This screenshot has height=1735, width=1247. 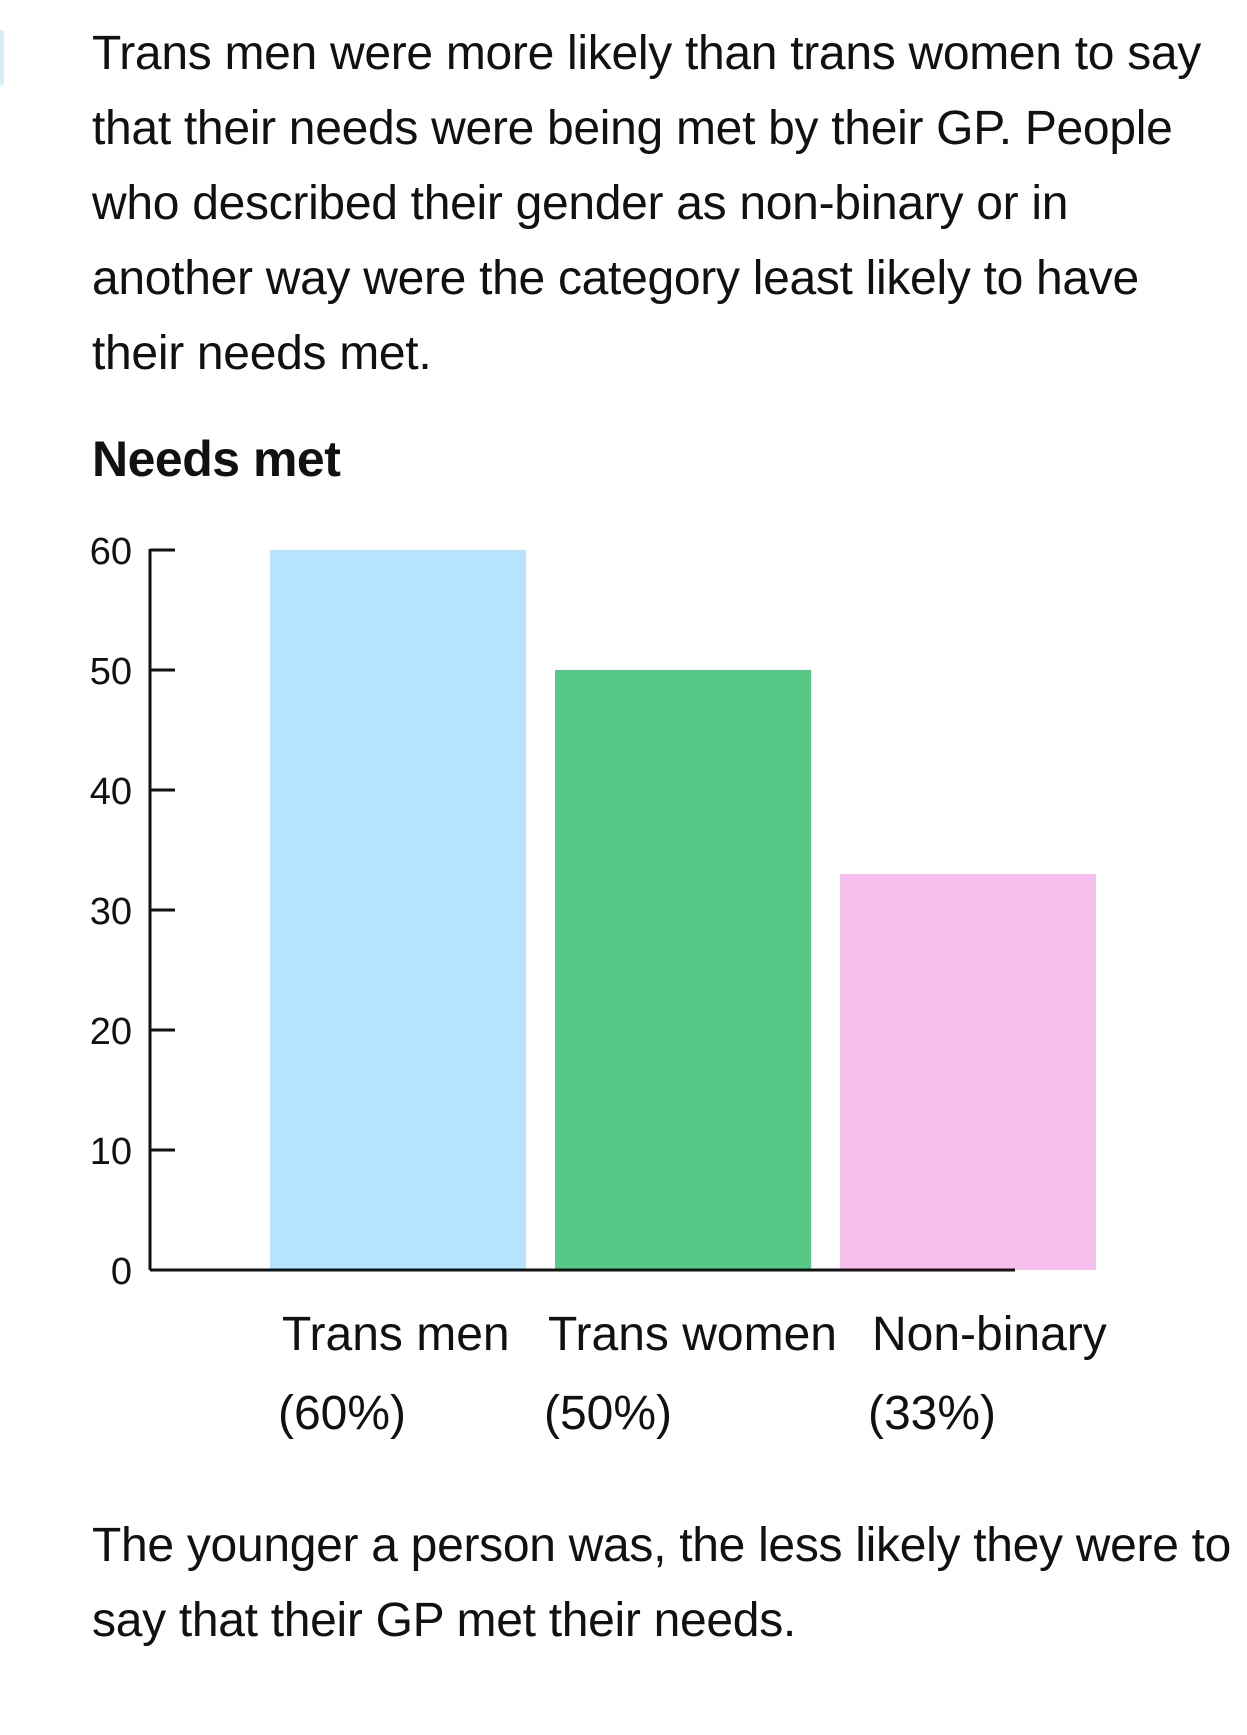 I want to click on y-tick-label-60: 60, so click(x=111, y=552).